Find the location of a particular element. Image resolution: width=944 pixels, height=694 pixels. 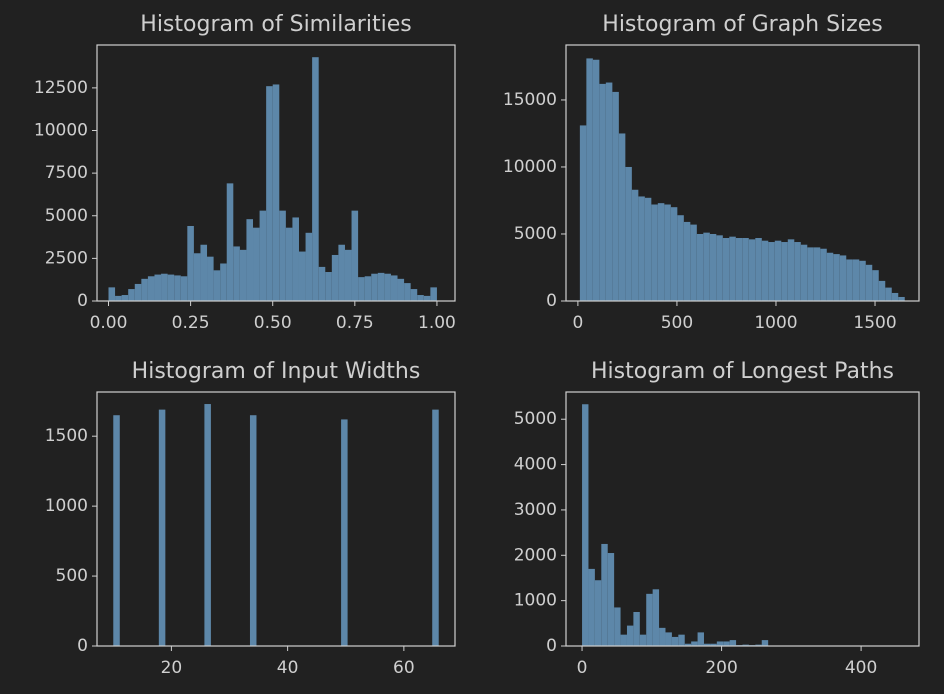

x-tick-label: 1000 is located at coordinates (775, 323).